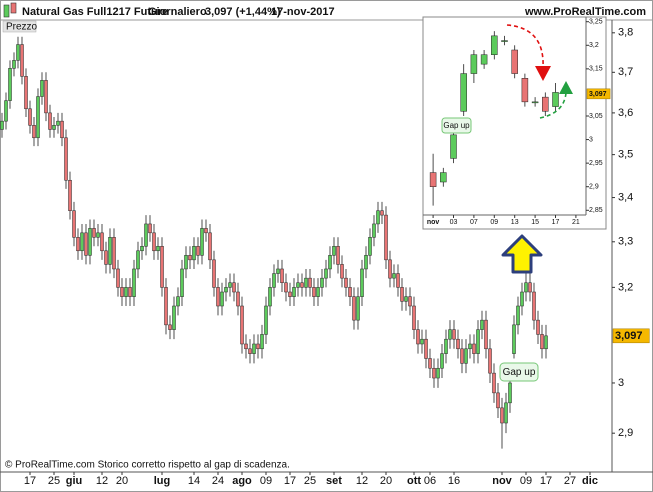 This screenshot has width=653, height=492. I want to click on quote: 3,097 (+1,44%), so click(243, 12).